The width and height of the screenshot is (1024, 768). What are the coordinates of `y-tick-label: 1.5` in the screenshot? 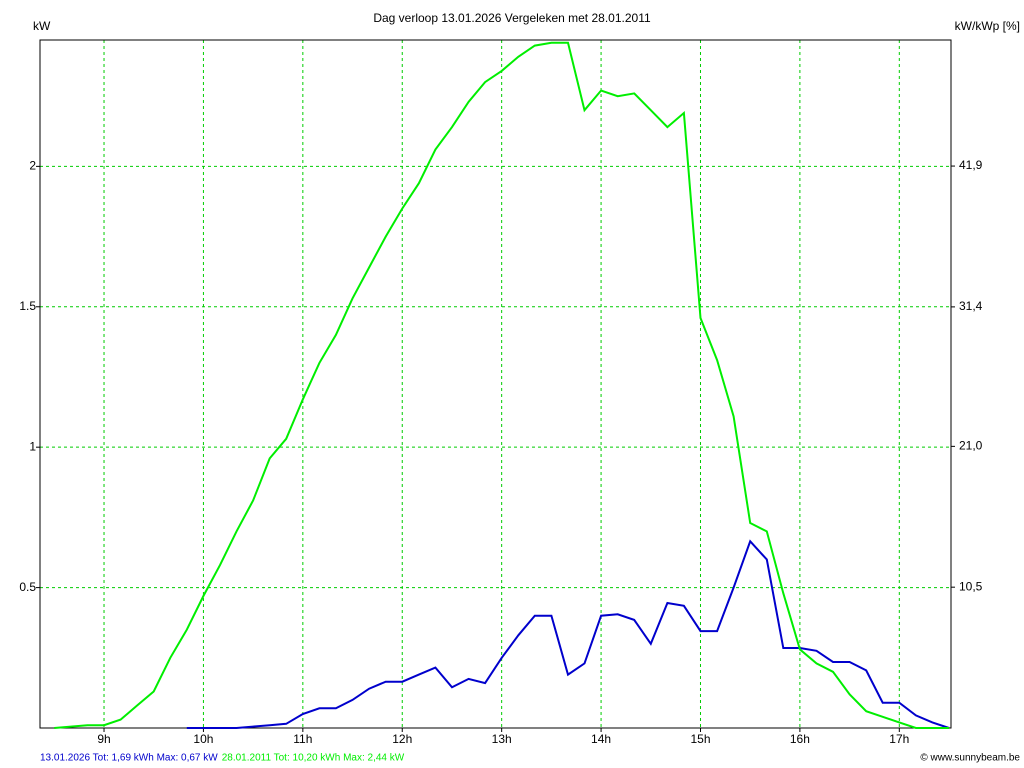 It's located at (27, 306).